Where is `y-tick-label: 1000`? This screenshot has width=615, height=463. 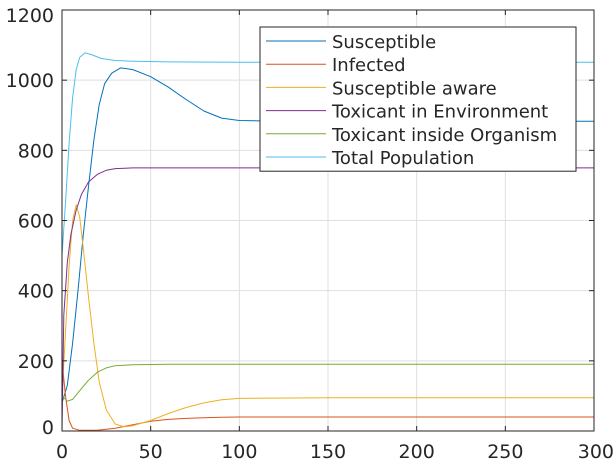
y-tick-label: 1000 is located at coordinates (30, 81).